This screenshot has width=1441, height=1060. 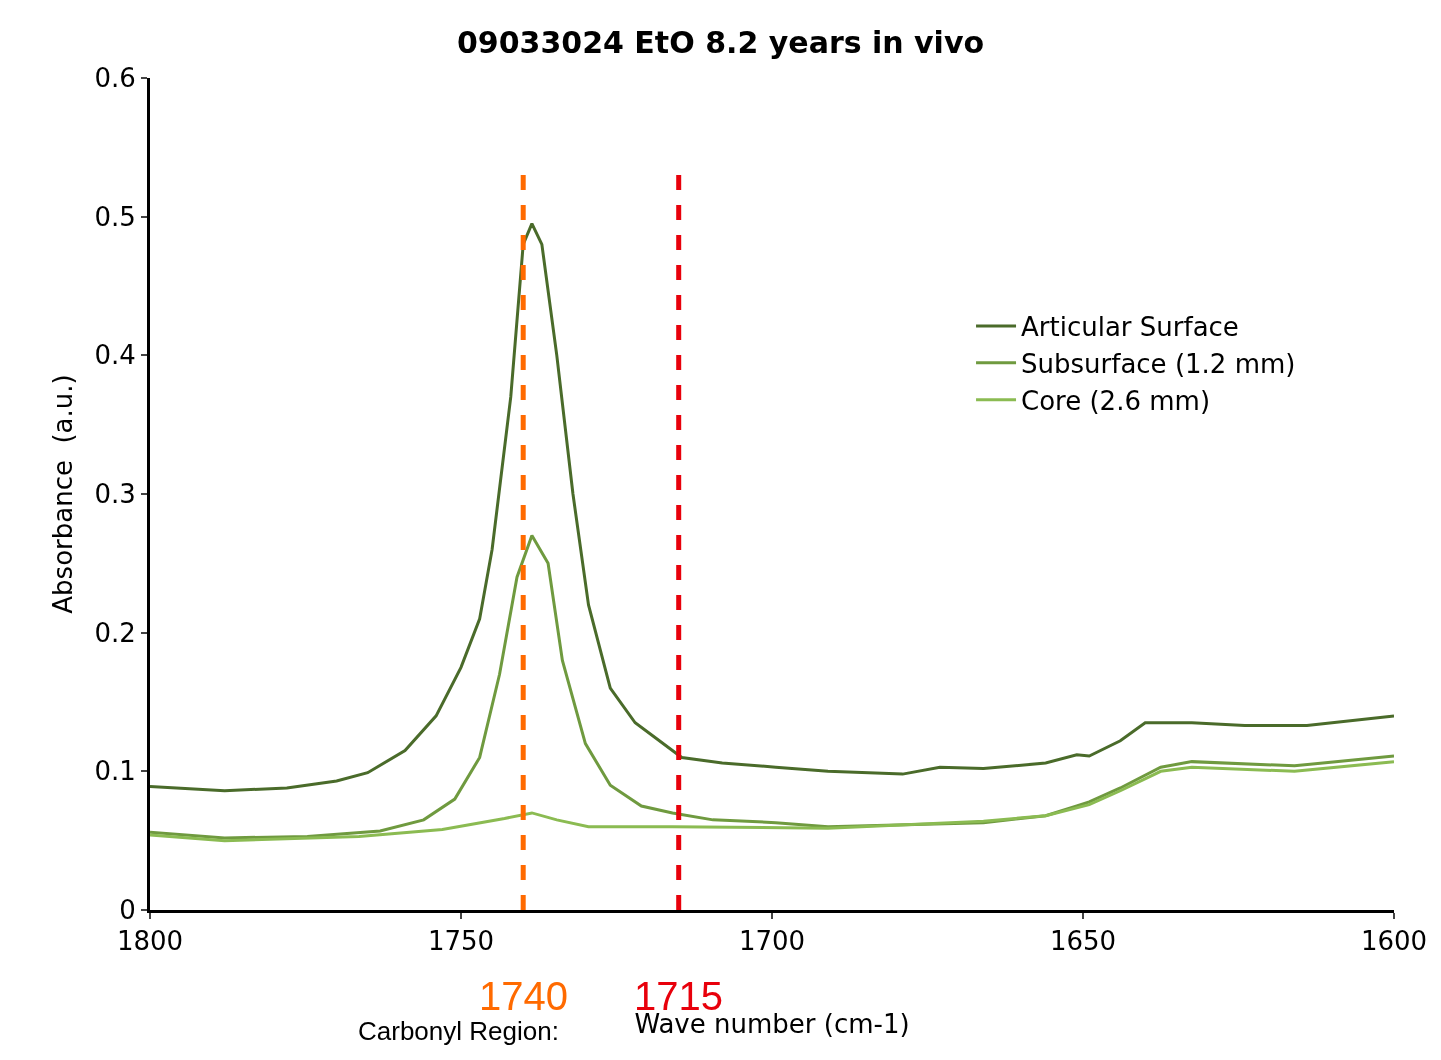 I want to click on y-tick-label: 0.2, so click(x=115, y=632).